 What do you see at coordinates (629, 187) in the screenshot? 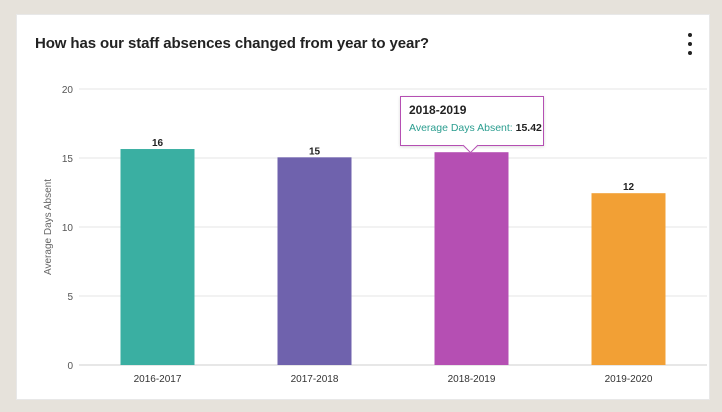
I see `bar-data-label: 12` at bounding box center [629, 187].